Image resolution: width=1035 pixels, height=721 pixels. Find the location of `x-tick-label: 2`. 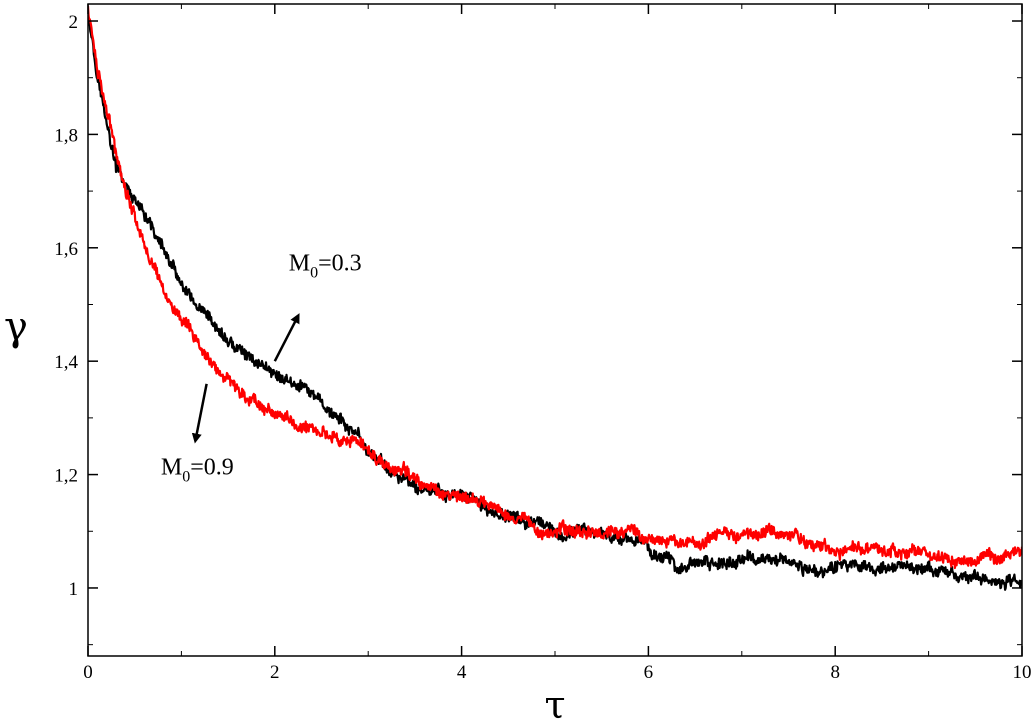

x-tick-label: 2 is located at coordinates (275, 672).